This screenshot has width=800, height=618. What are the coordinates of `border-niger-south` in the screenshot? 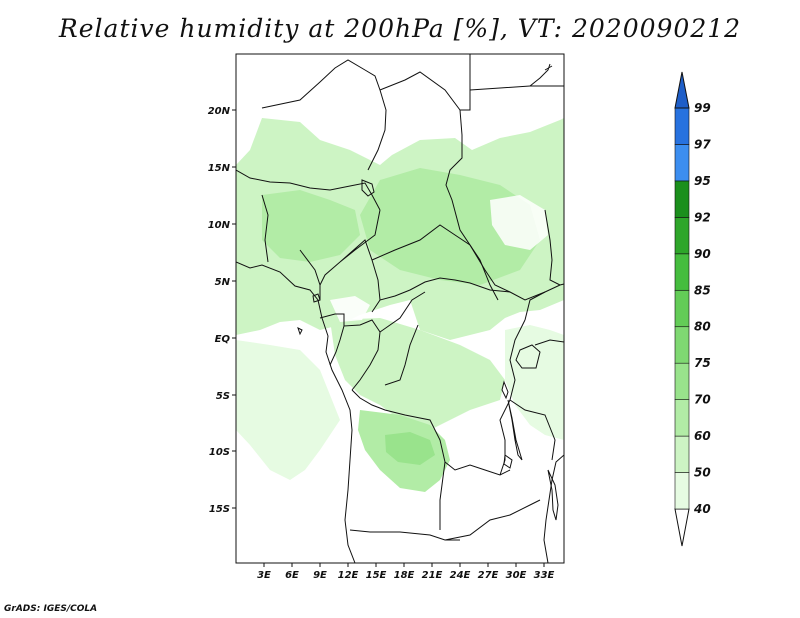 It's located at (308, 190).